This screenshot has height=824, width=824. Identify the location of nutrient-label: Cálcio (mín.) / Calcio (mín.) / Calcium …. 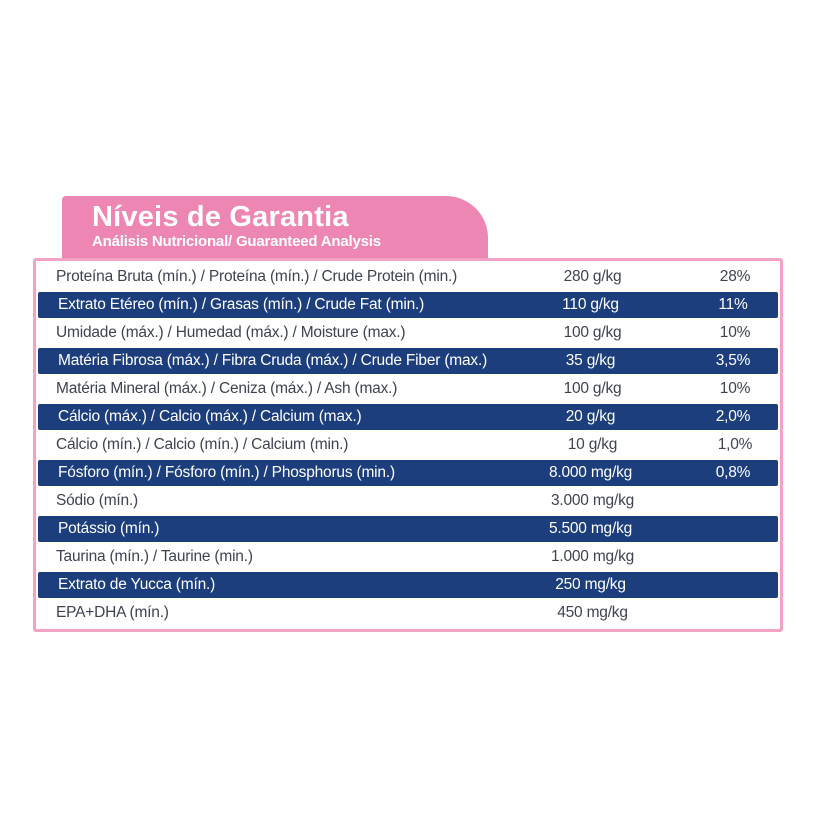
(202, 444).